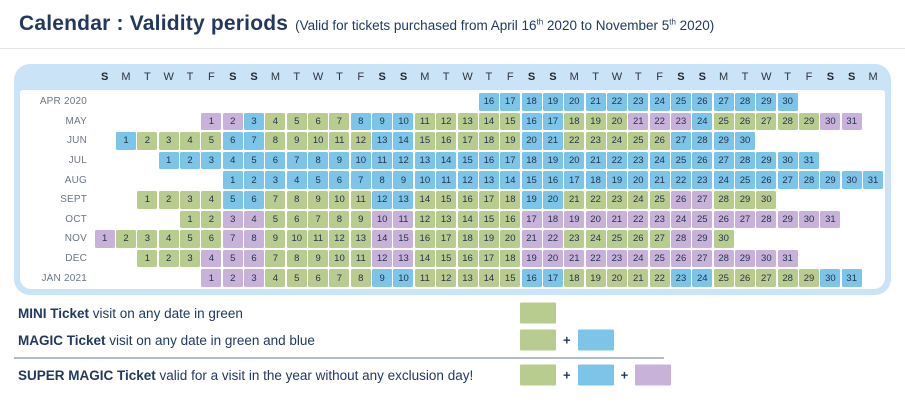 This screenshot has width=905, height=403. I want to click on month-label: DEC, so click(76, 259).